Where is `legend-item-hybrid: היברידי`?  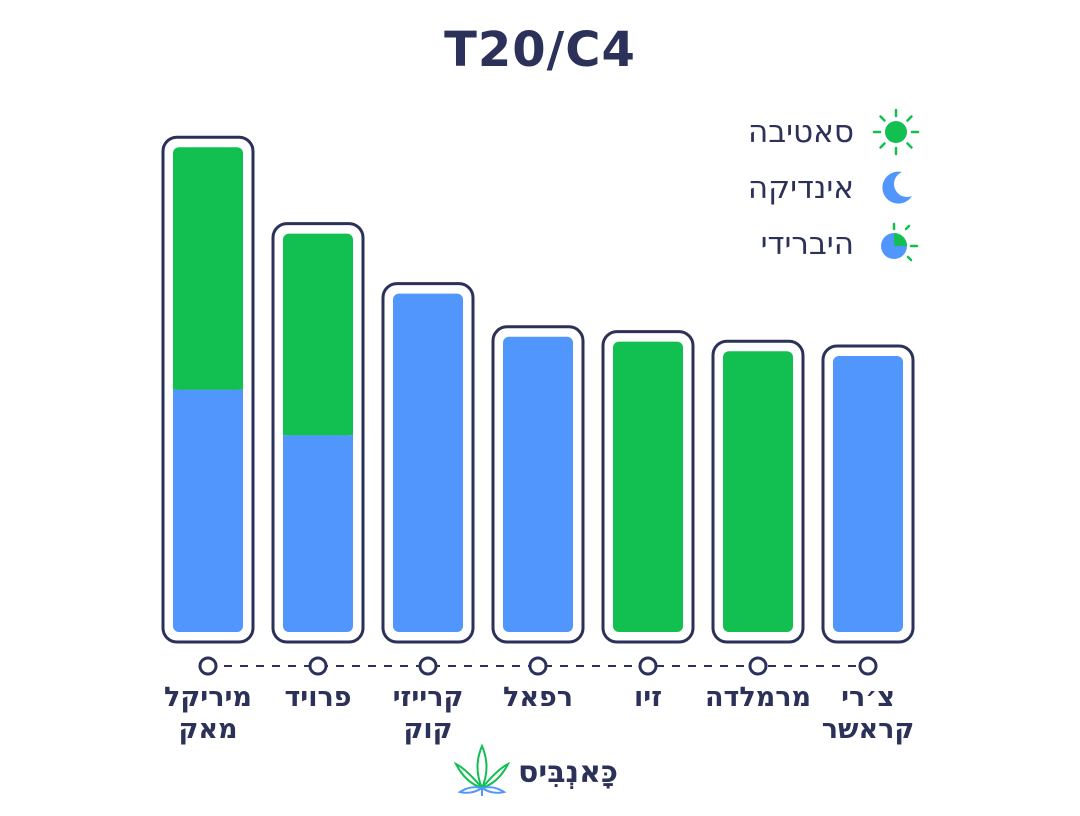 legend-item-hybrid: היברידי is located at coordinates (790, 244).